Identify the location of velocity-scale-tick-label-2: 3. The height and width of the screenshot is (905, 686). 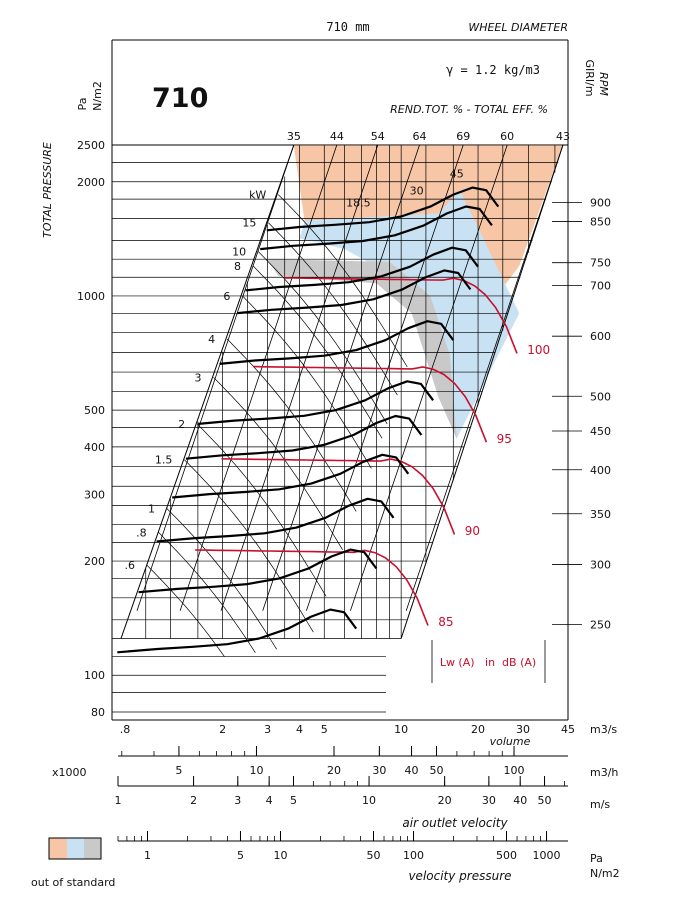
(237, 800).